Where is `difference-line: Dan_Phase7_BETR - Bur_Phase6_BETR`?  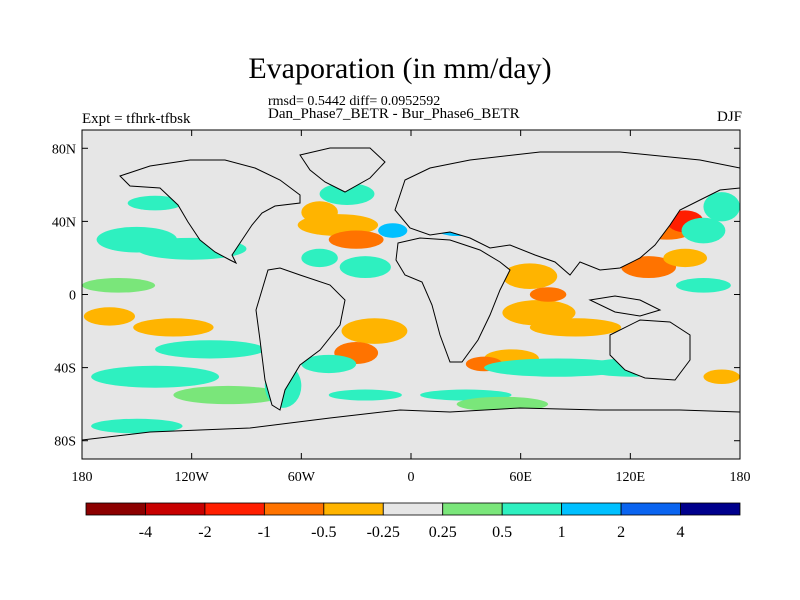
difference-line: Dan_Phase7_BETR - Bur_Phase6_BETR is located at coordinates (394, 114).